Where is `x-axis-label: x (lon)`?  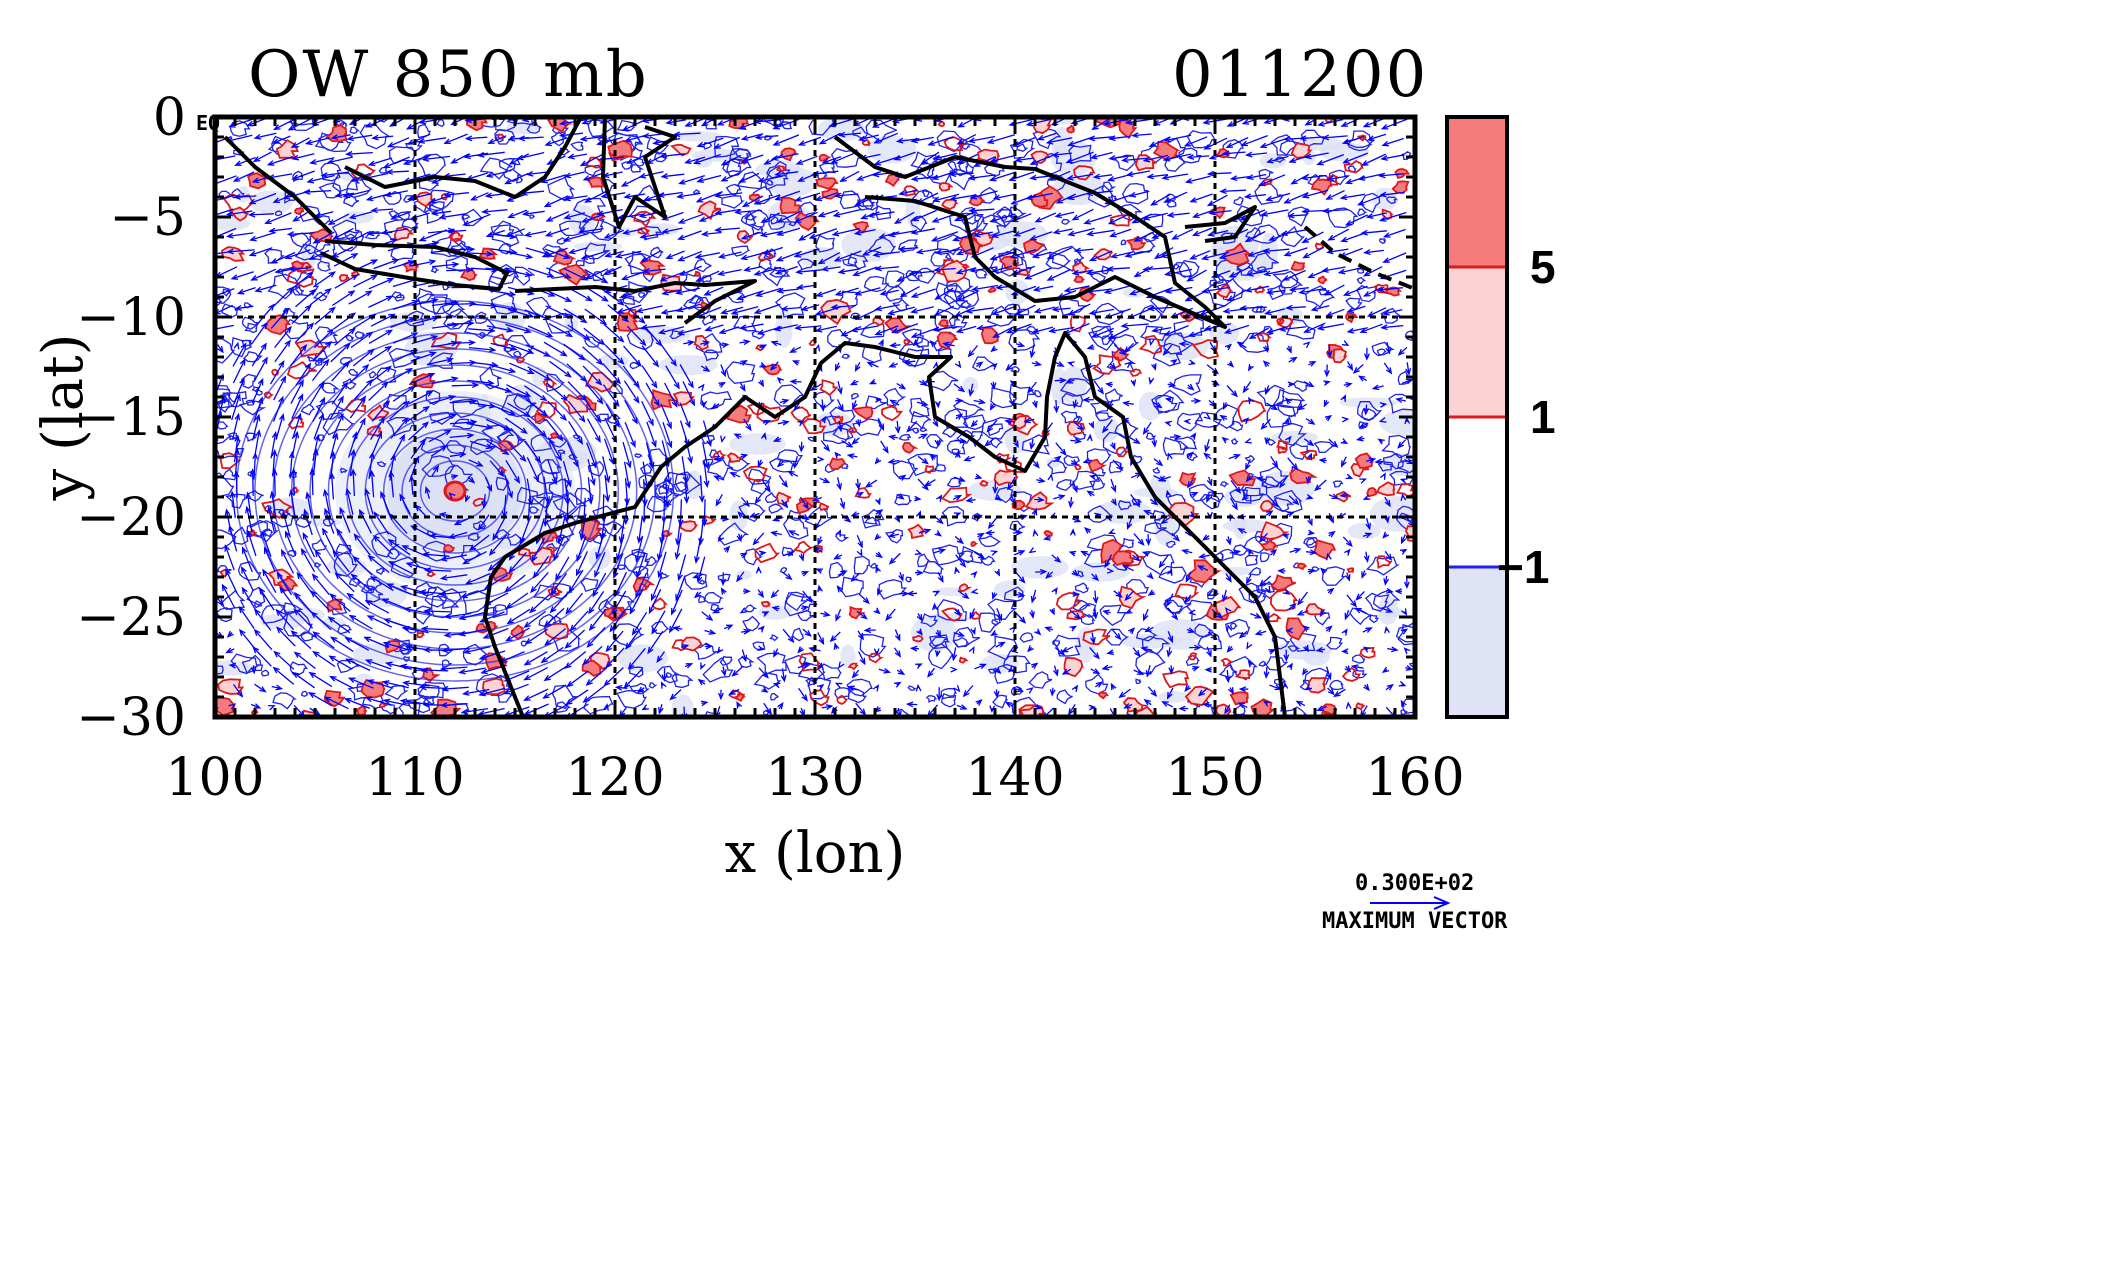
x-axis-label: x (lon) is located at coordinates (815, 853).